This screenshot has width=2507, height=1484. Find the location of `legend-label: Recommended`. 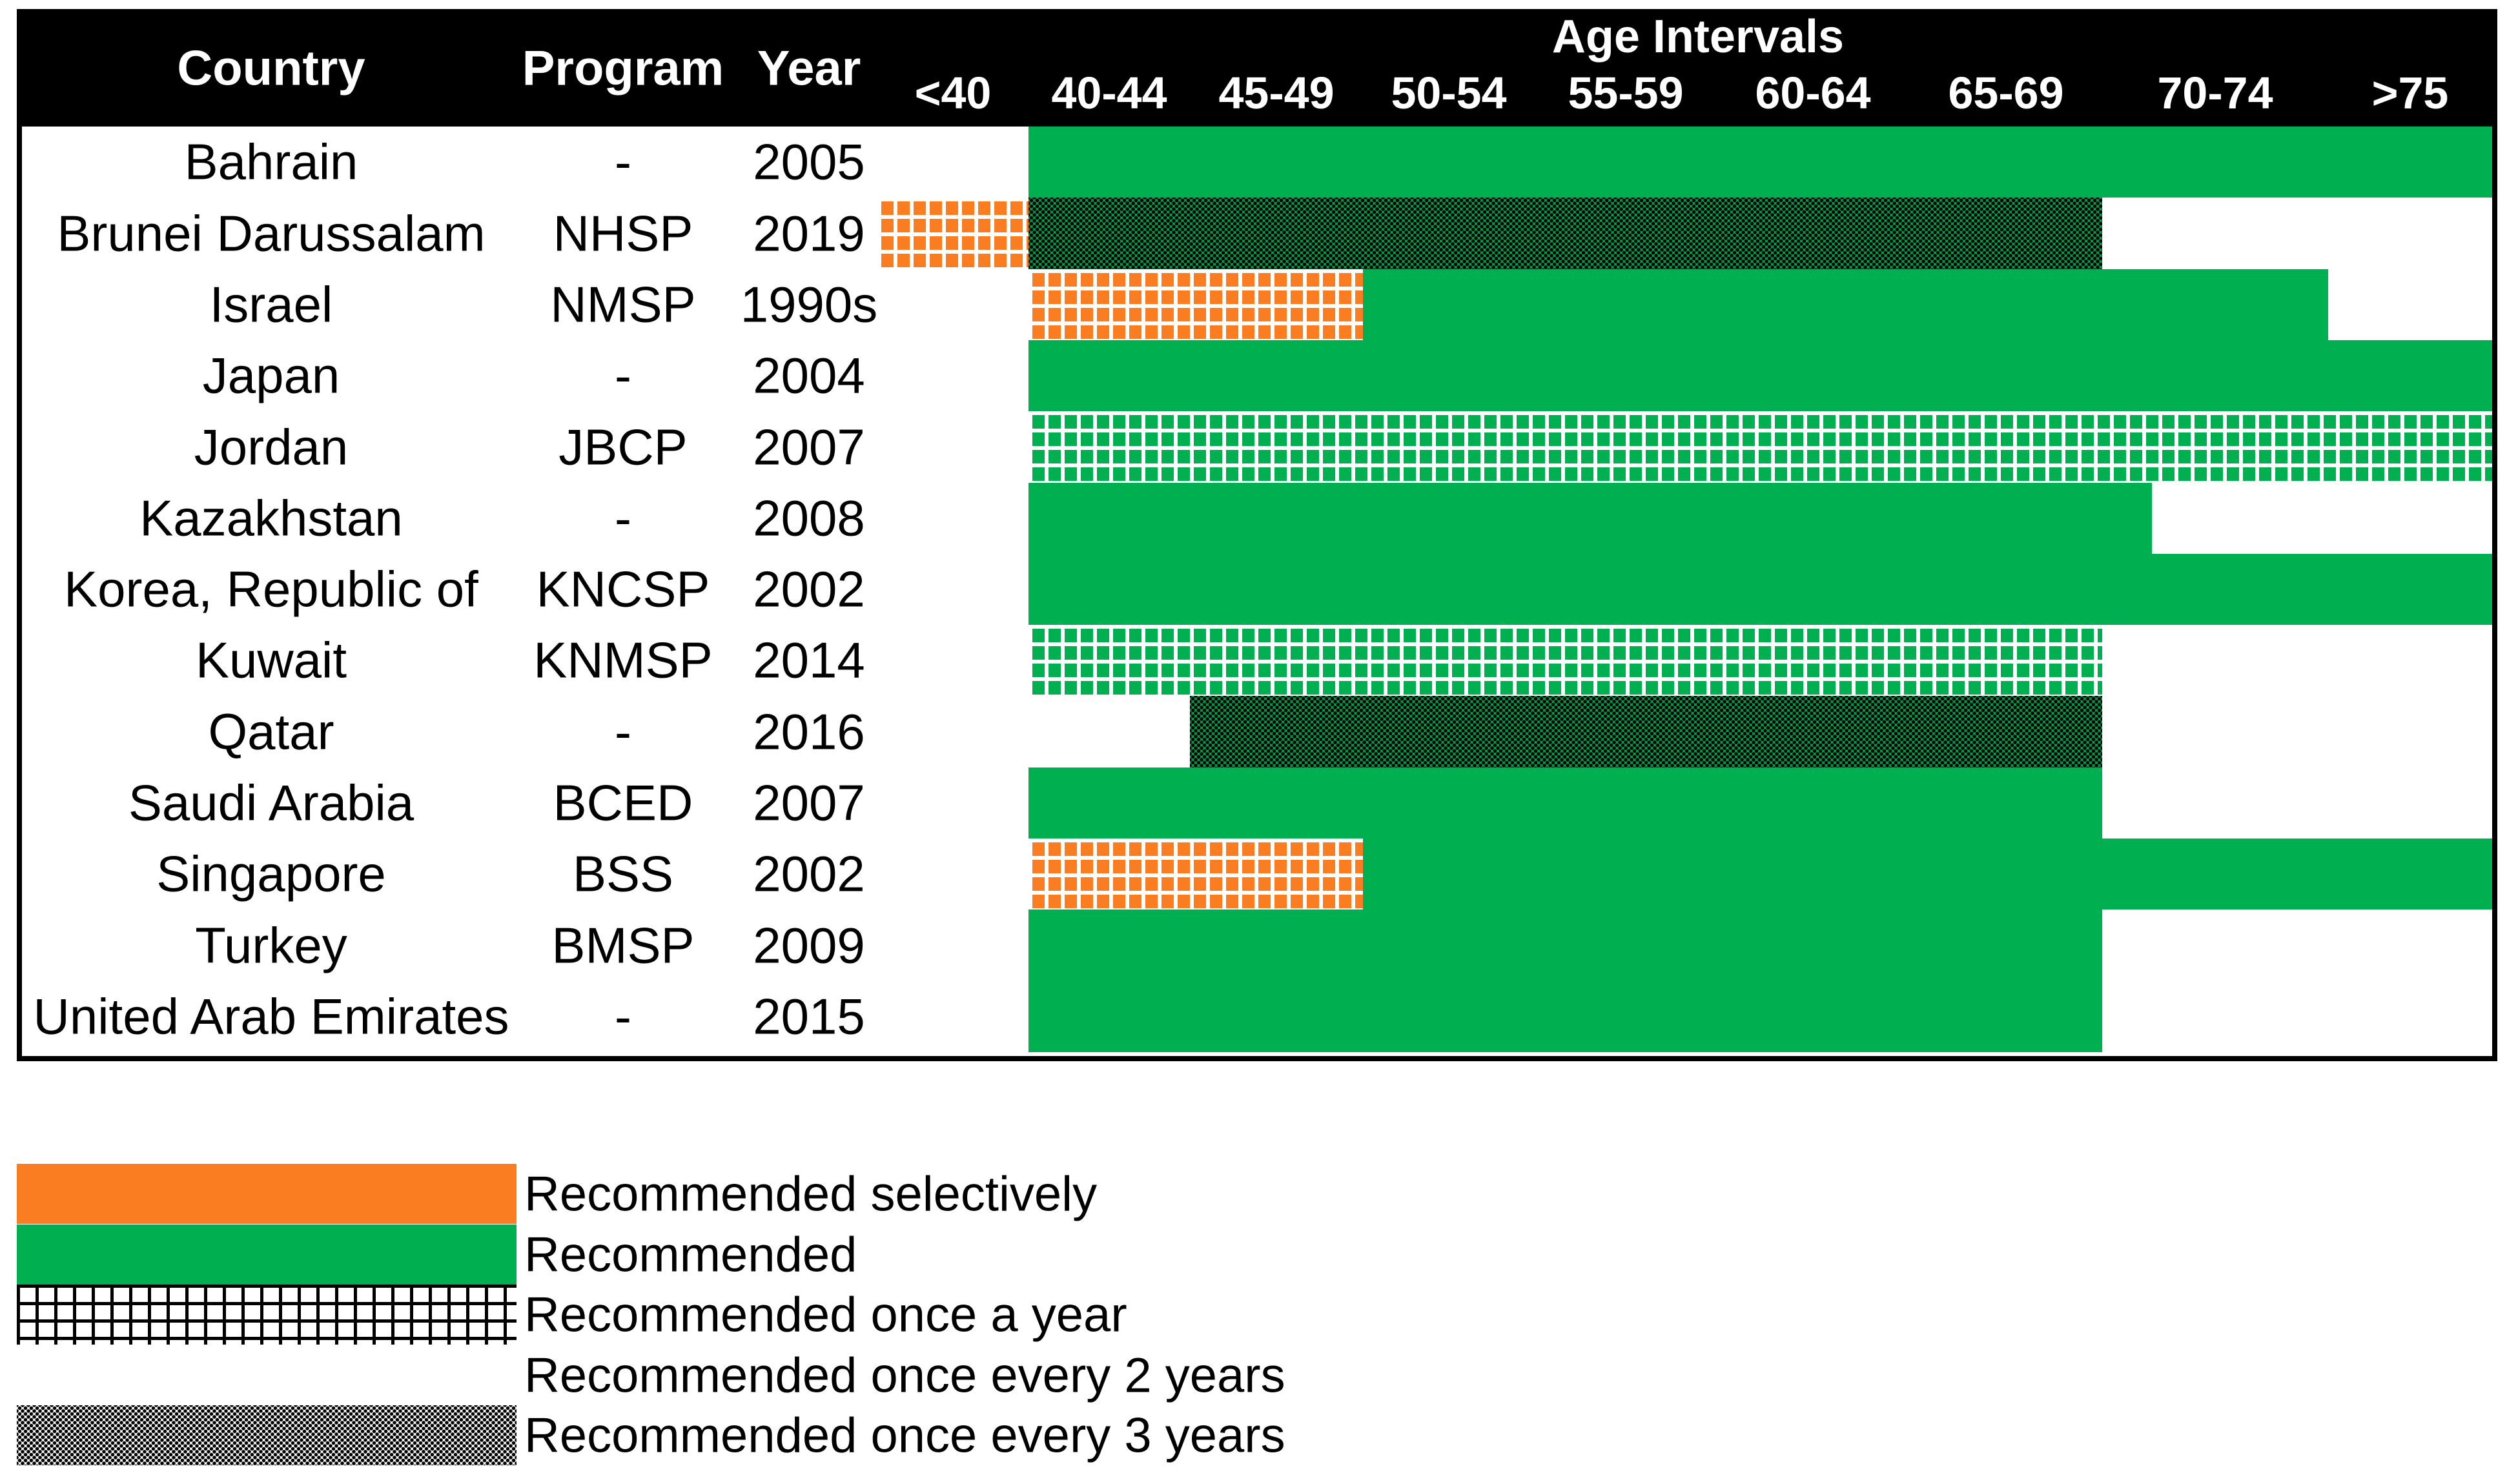

legend-label: Recommended is located at coordinates (690, 1254).